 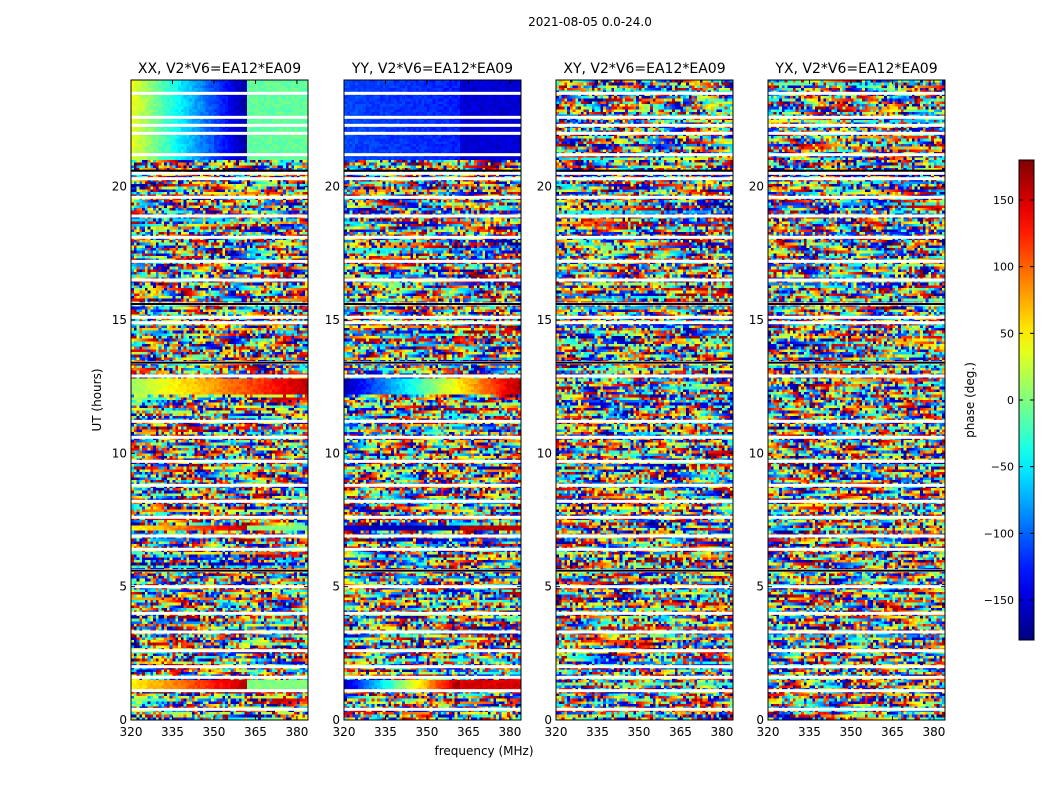 I want to click on x-axis-label: frequency (MHz), so click(x=483, y=751).